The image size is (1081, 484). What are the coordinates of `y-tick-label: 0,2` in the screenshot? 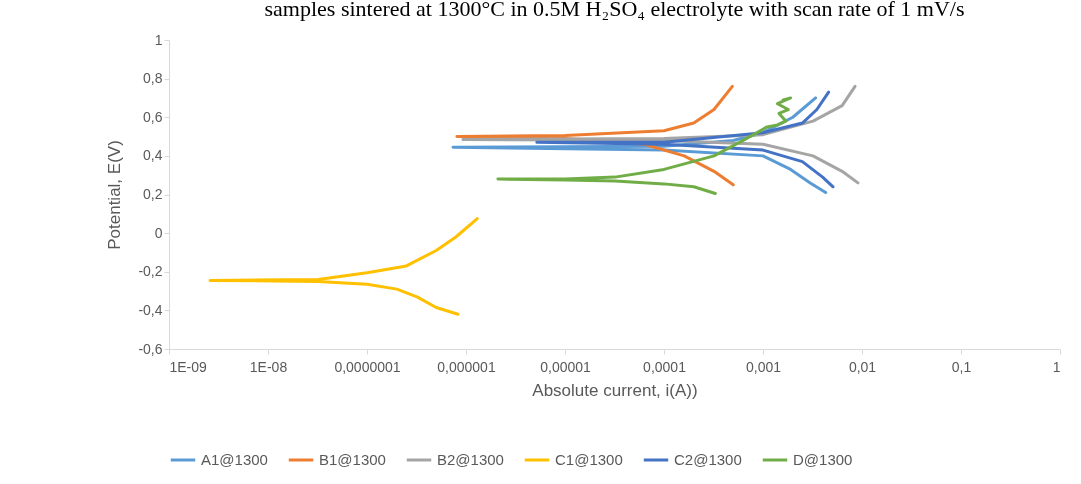 It's located at (153, 194).